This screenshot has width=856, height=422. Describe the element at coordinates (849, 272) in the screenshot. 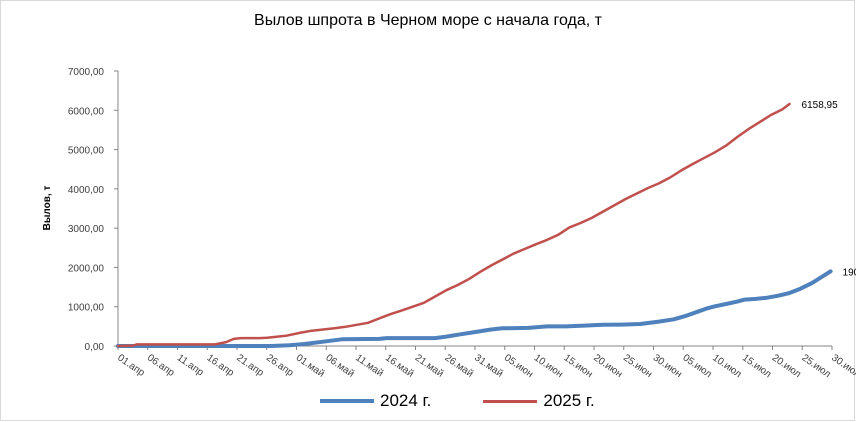

I see `end-value-label: 1900,43` at that location.